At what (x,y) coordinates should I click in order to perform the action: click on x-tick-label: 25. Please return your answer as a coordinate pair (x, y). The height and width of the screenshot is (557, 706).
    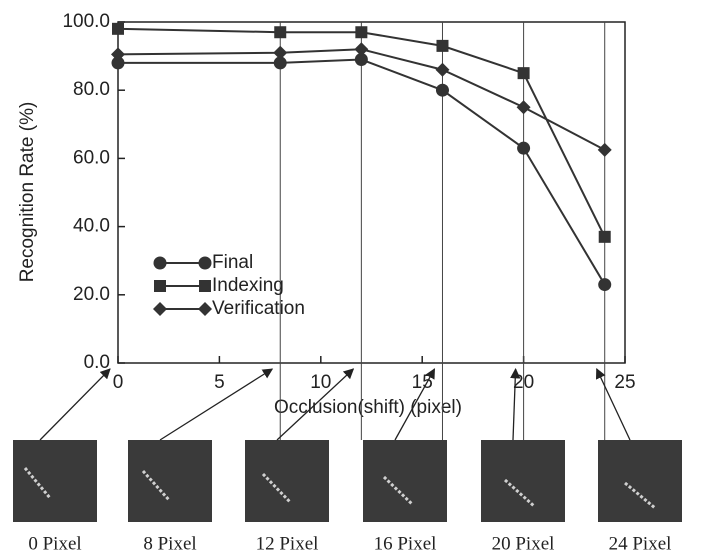
    Looking at the image, I should click on (624, 382).